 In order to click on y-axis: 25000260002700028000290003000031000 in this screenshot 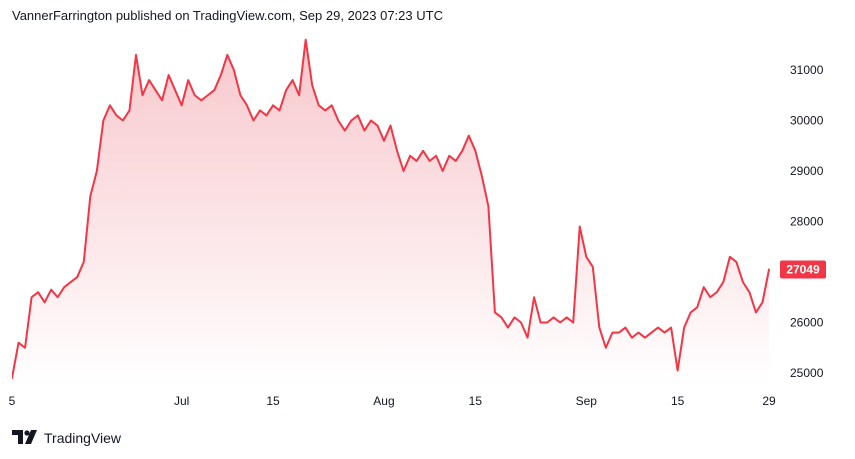, I will do `click(807, 221)`.